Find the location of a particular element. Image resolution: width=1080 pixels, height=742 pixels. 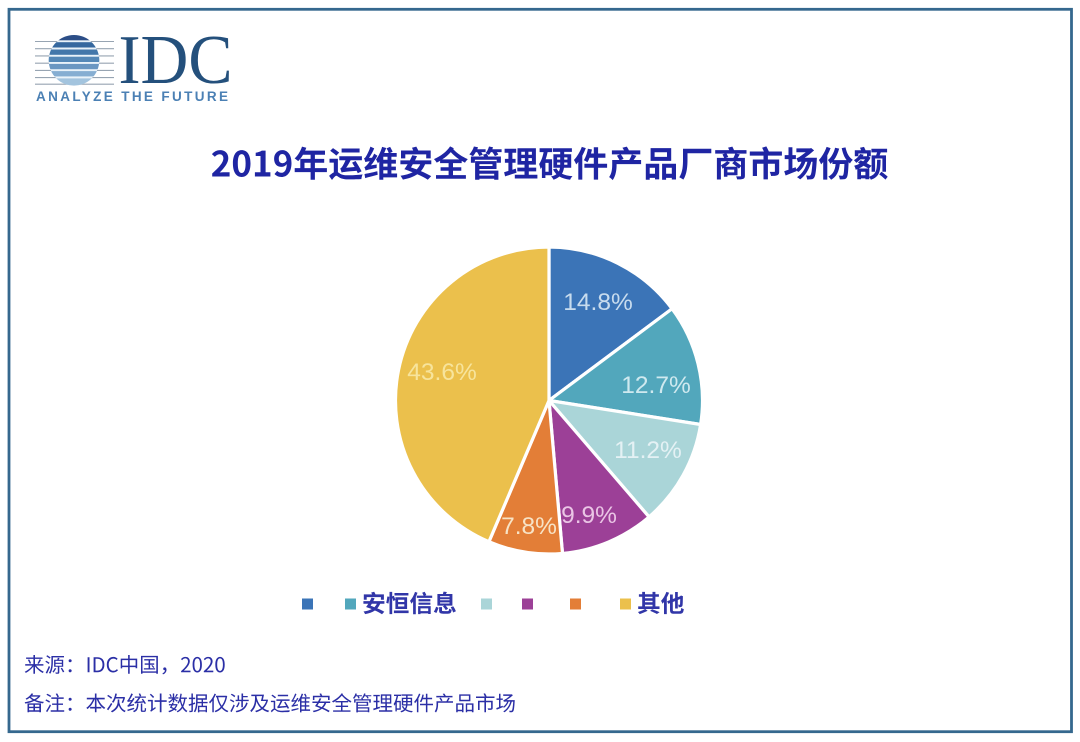

svg-text: 7.8% is located at coordinates (529, 526).